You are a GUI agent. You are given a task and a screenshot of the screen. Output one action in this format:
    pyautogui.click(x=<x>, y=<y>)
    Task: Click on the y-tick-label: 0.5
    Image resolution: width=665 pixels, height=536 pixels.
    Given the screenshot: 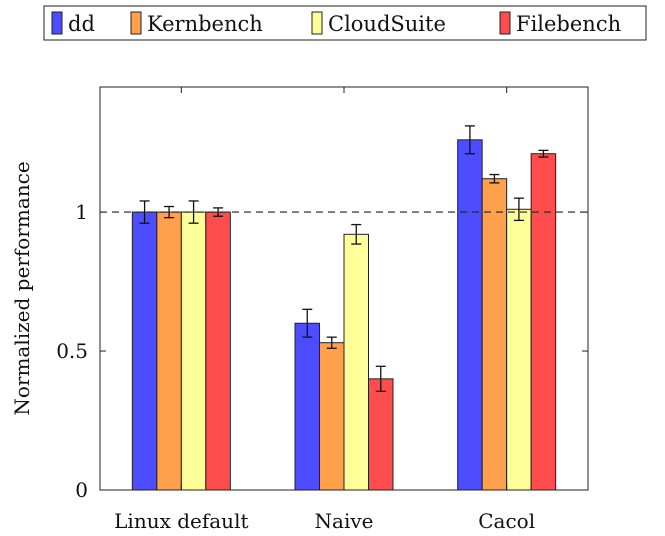 What is the action you would take?
    pyautogui.click(x=72, y=351)
    